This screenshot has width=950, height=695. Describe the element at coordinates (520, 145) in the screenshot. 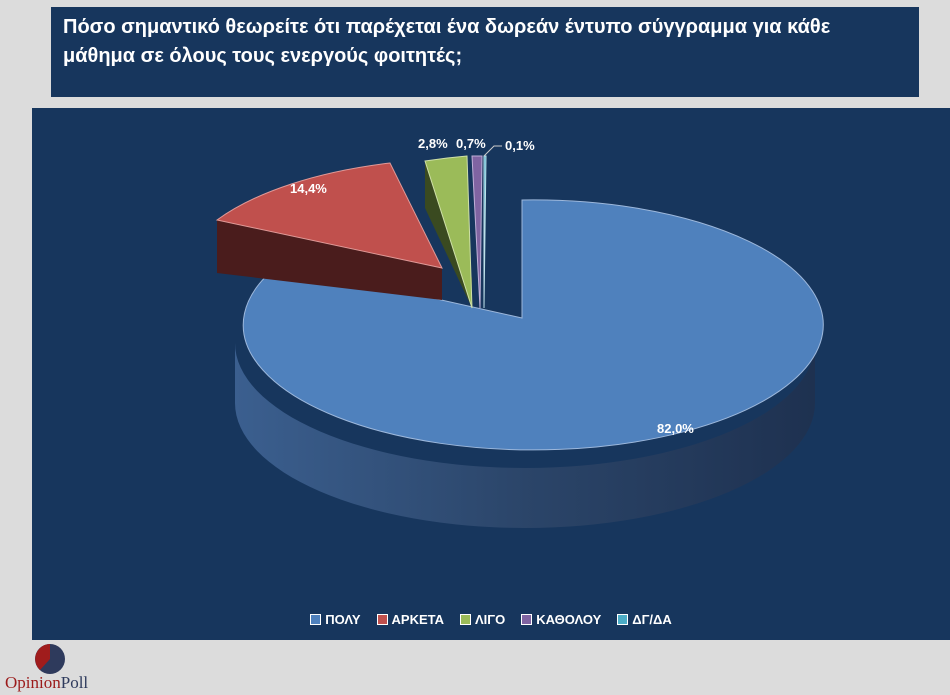

I see `label-dgda: 0,1%` at that location.